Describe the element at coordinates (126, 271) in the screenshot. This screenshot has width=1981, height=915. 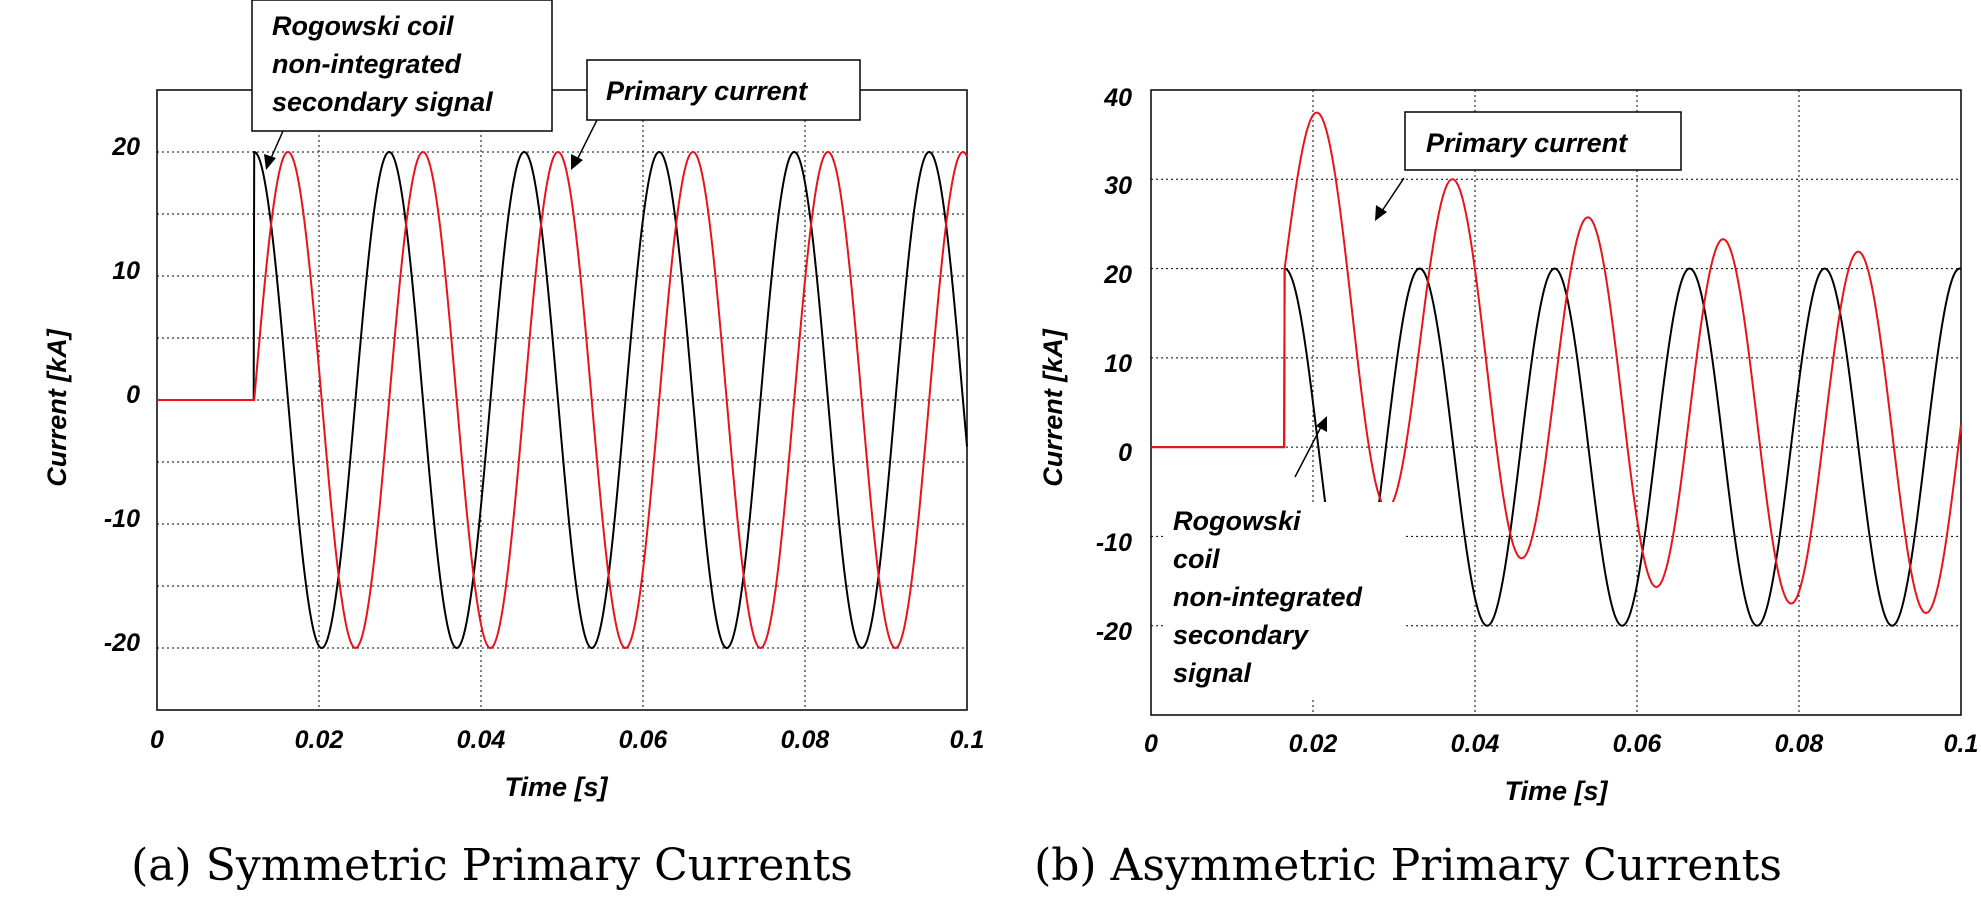
I see `chart-a-ytick-1: 10` at that location.